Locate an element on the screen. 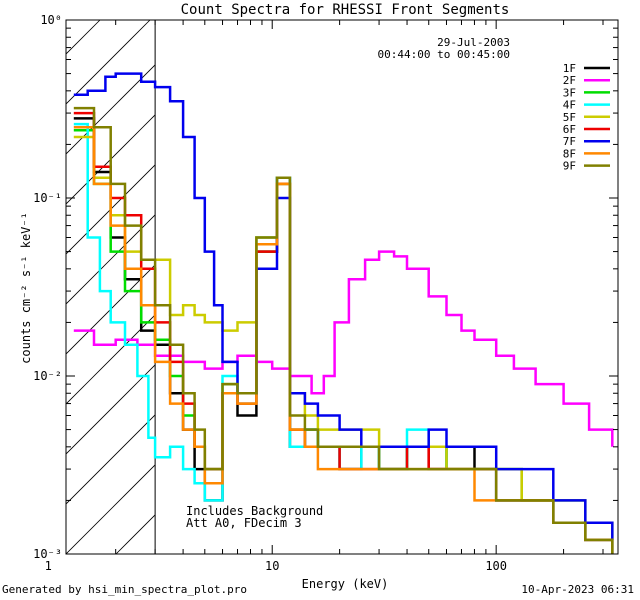 The height and width of the screenshot is (600, 640). x-tick-label: 1 is located at coordinates (48, 566).